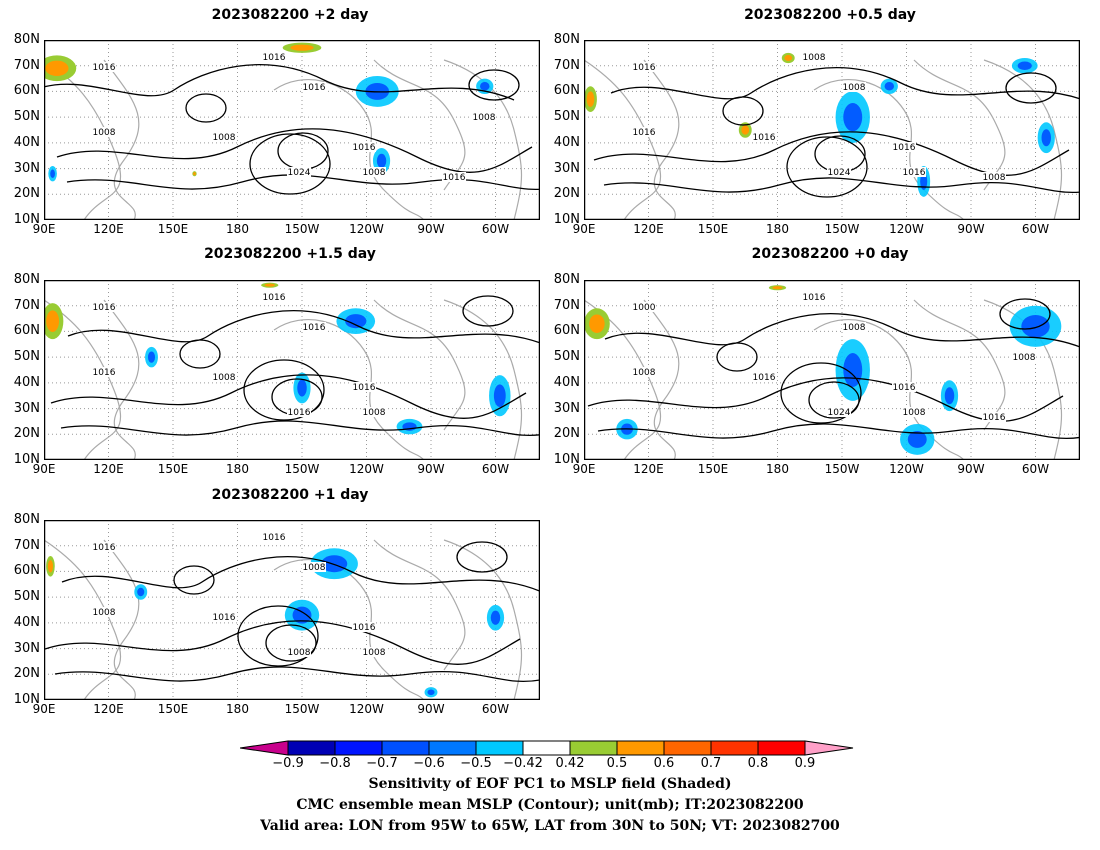 The image size is (1100, 850). Describe the element at coordinates (290, 495) in the screenshot. I see `panel-title: 2023082200 +1 day` at that location.